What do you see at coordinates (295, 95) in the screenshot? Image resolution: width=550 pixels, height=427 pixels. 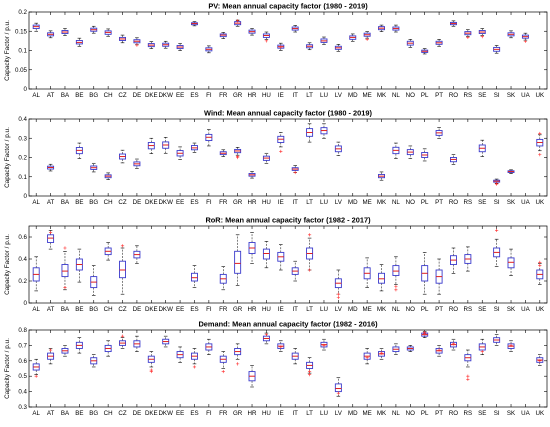 I see `x-tick-label: IT` at bounding box center [295, 95].